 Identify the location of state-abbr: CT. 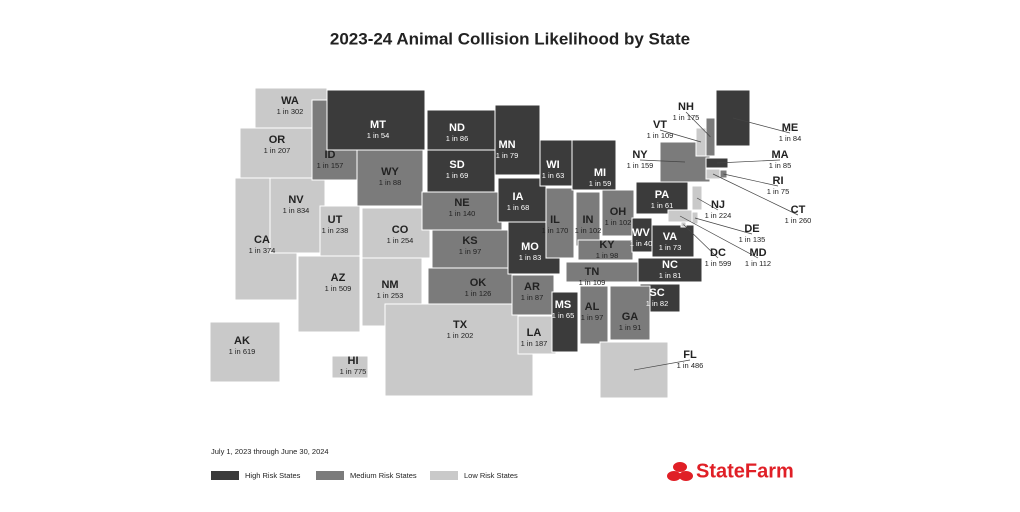
(798, 210).